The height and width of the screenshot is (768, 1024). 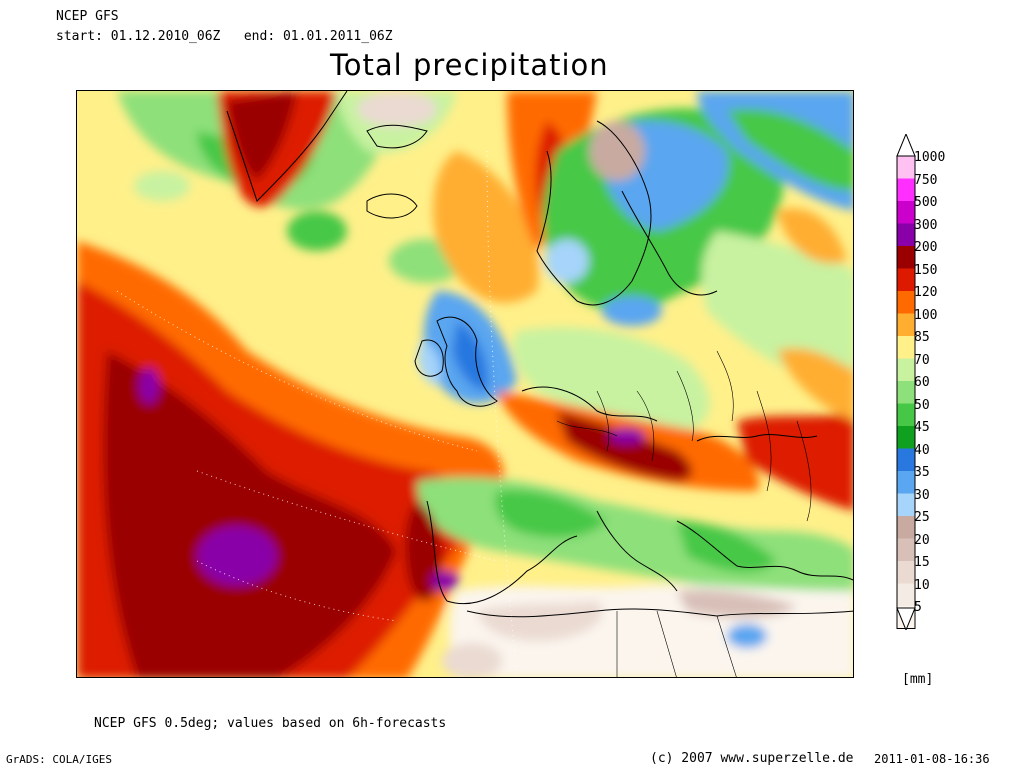 I want to click on country-borders, so click(x=684, y=513).